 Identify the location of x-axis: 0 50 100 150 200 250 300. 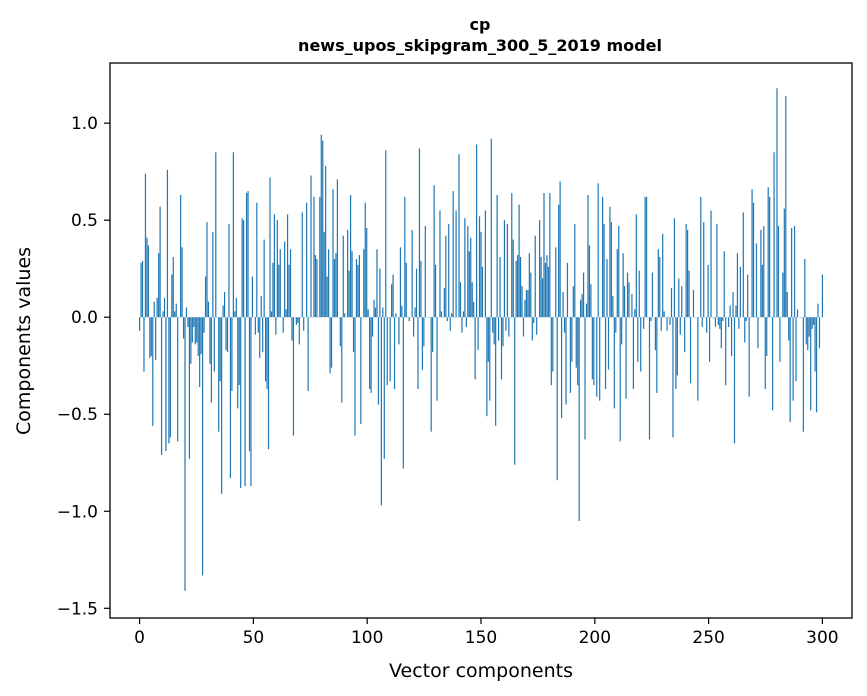
(486, 633).